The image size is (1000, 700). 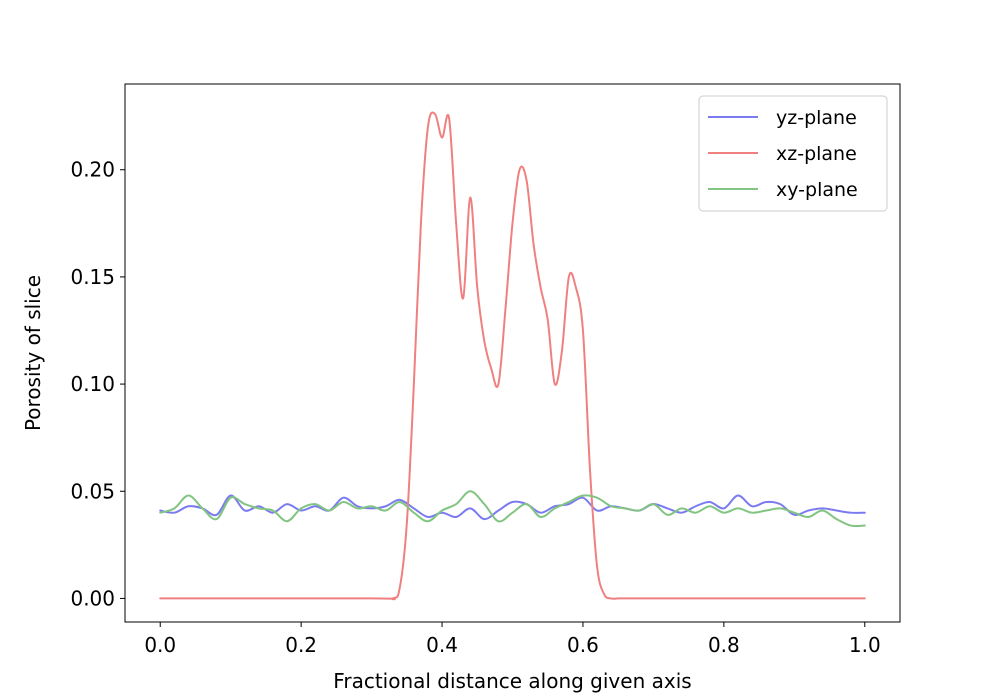 I want to click on legend-box, so click(x=793, y=153).